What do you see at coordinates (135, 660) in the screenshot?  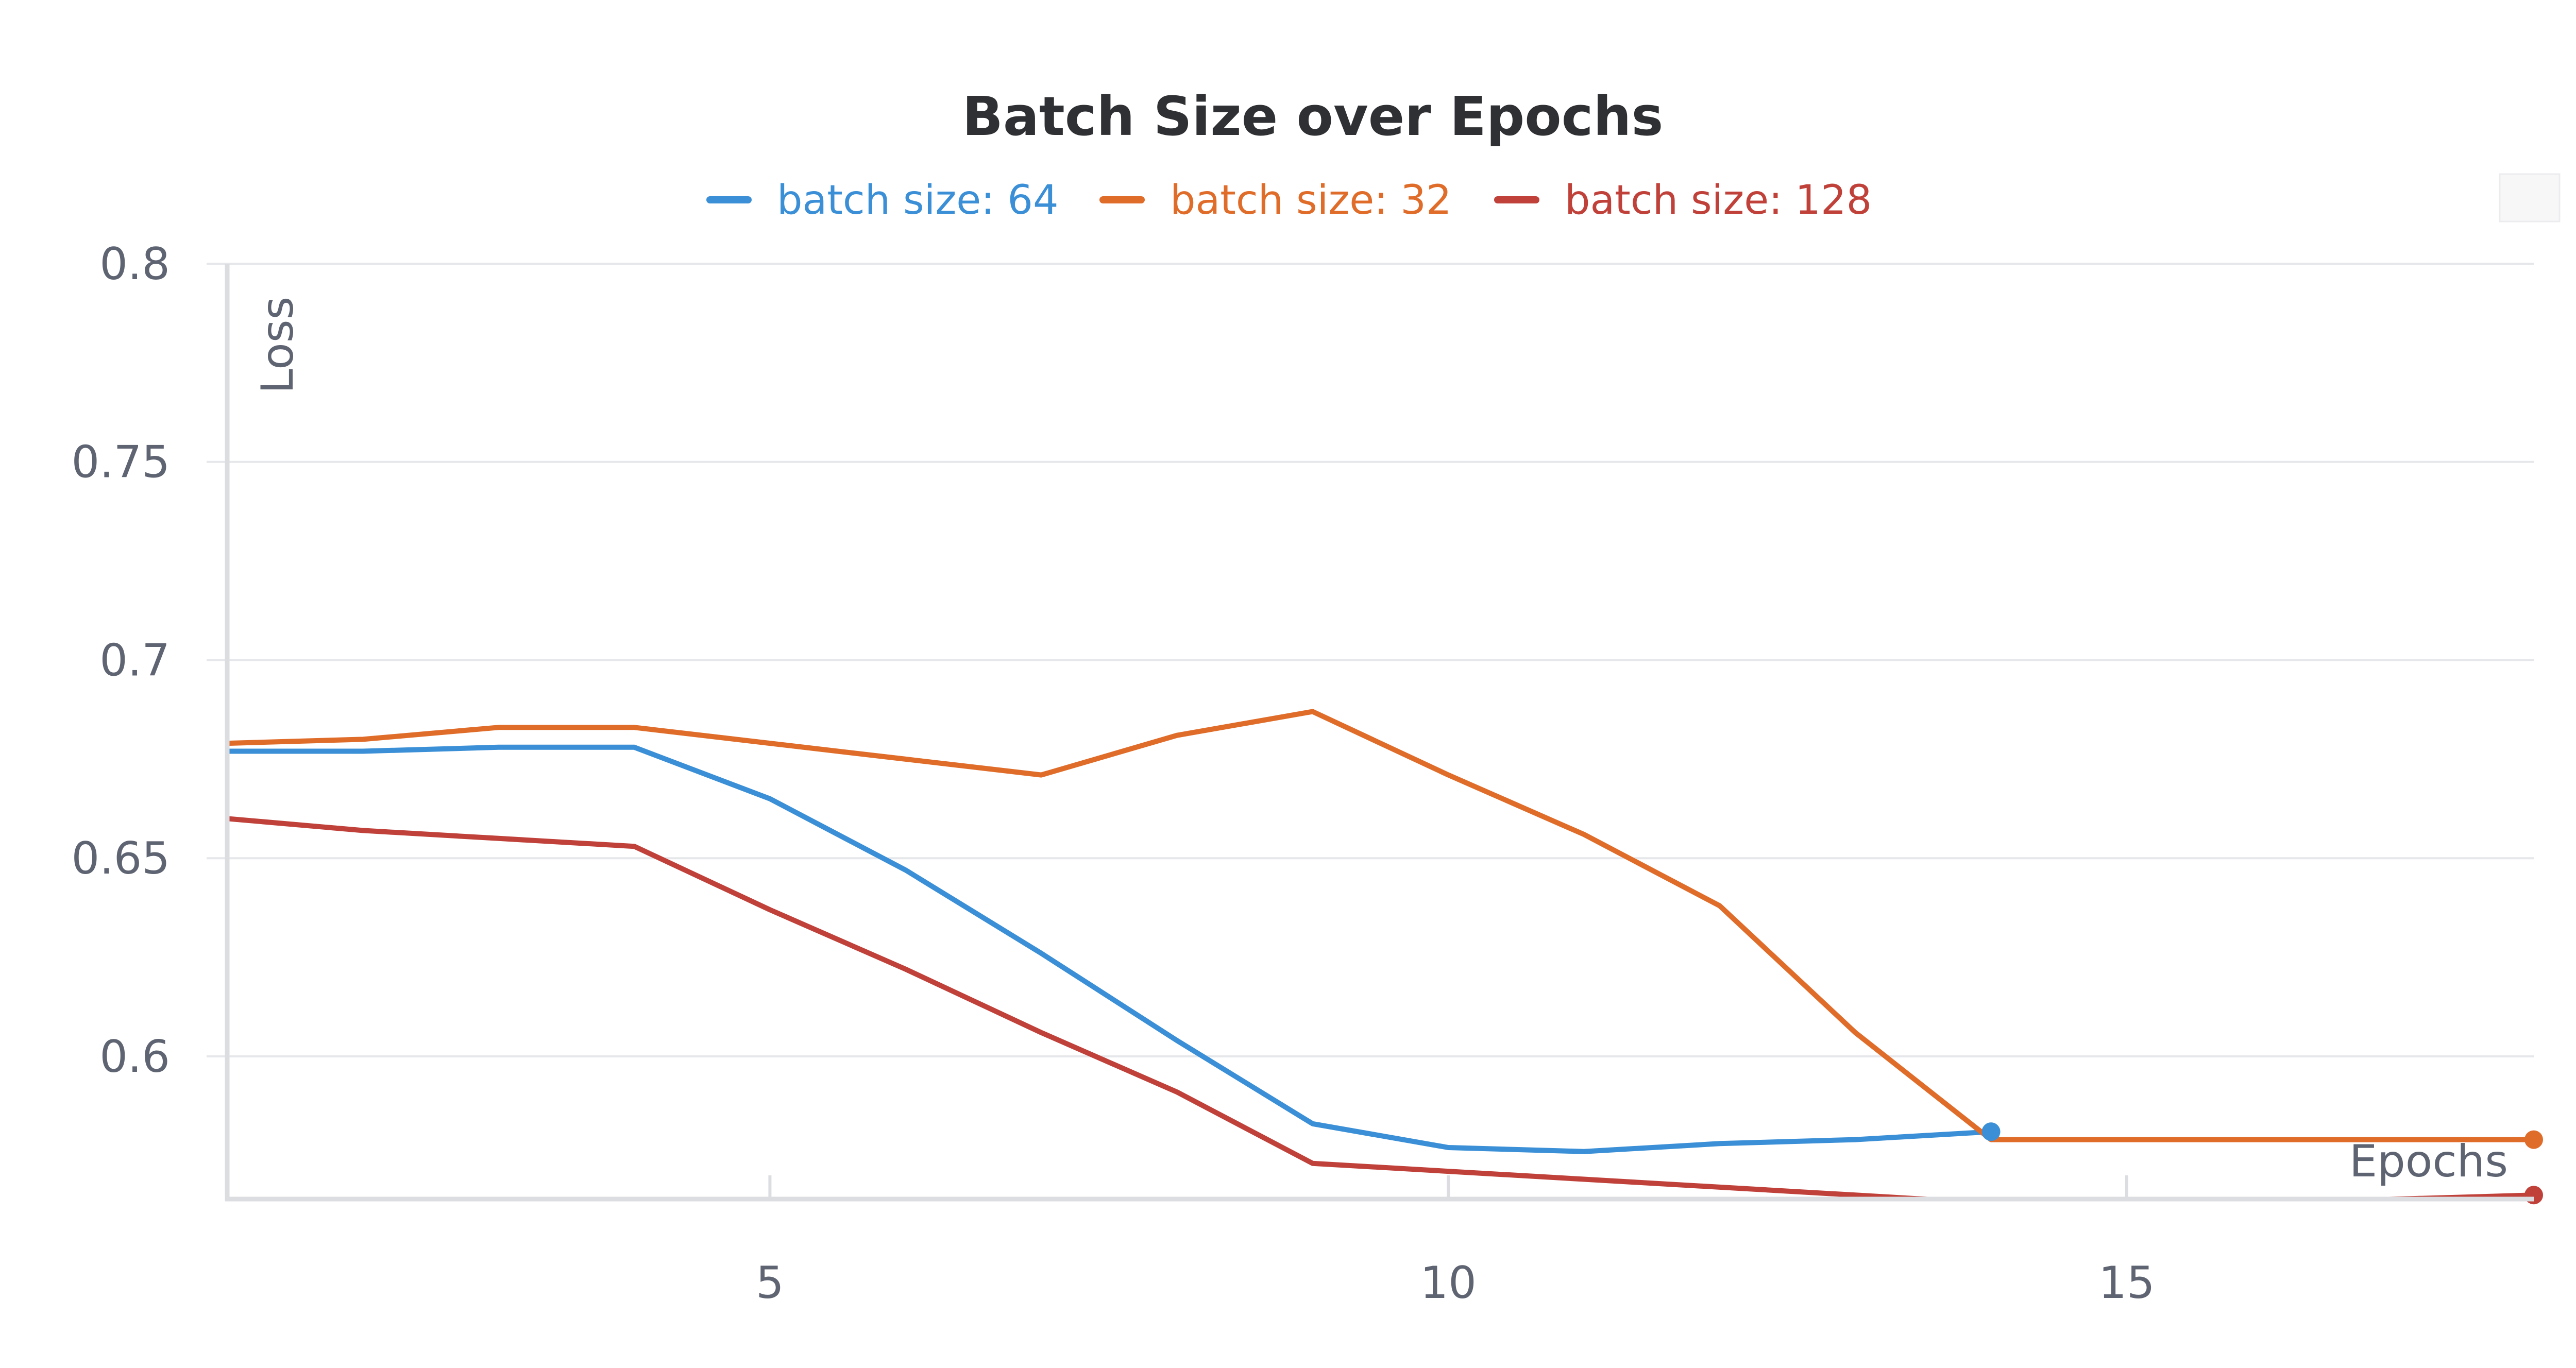 I see `y-tick-label: 0.7` at bounding box center [135, 660].